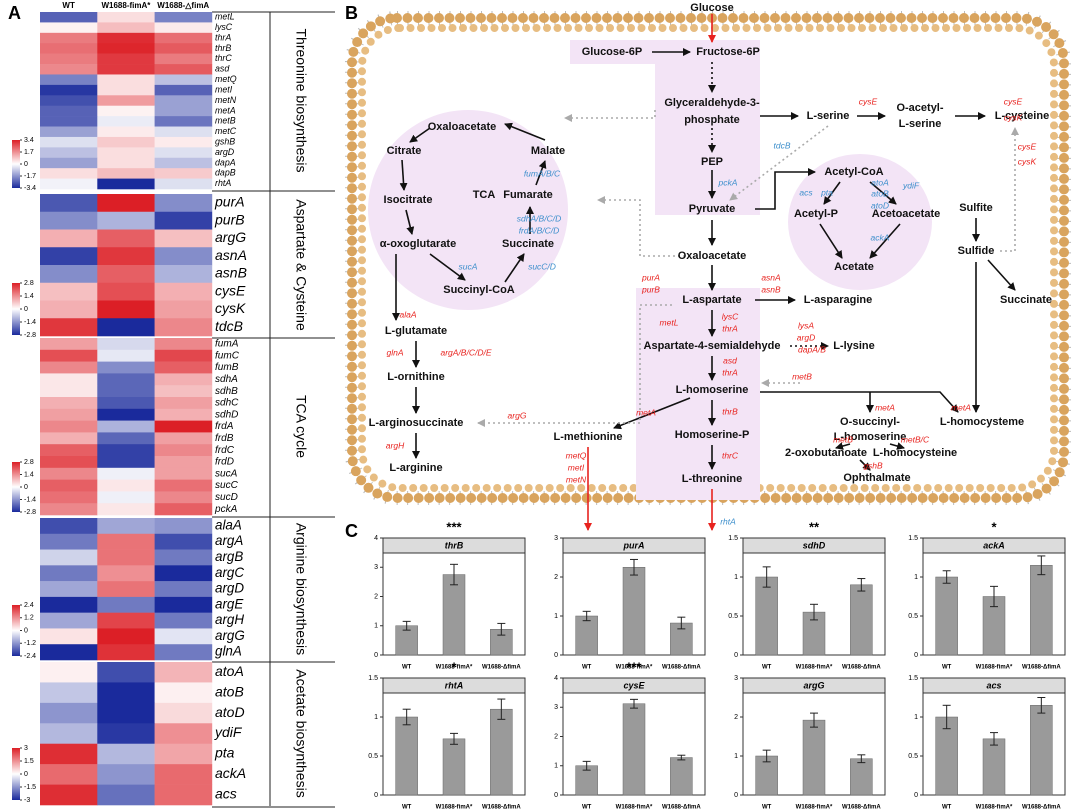  Describe the element at coordinates (634, 666) in the screenshot. I see `significance: ***` at that location.